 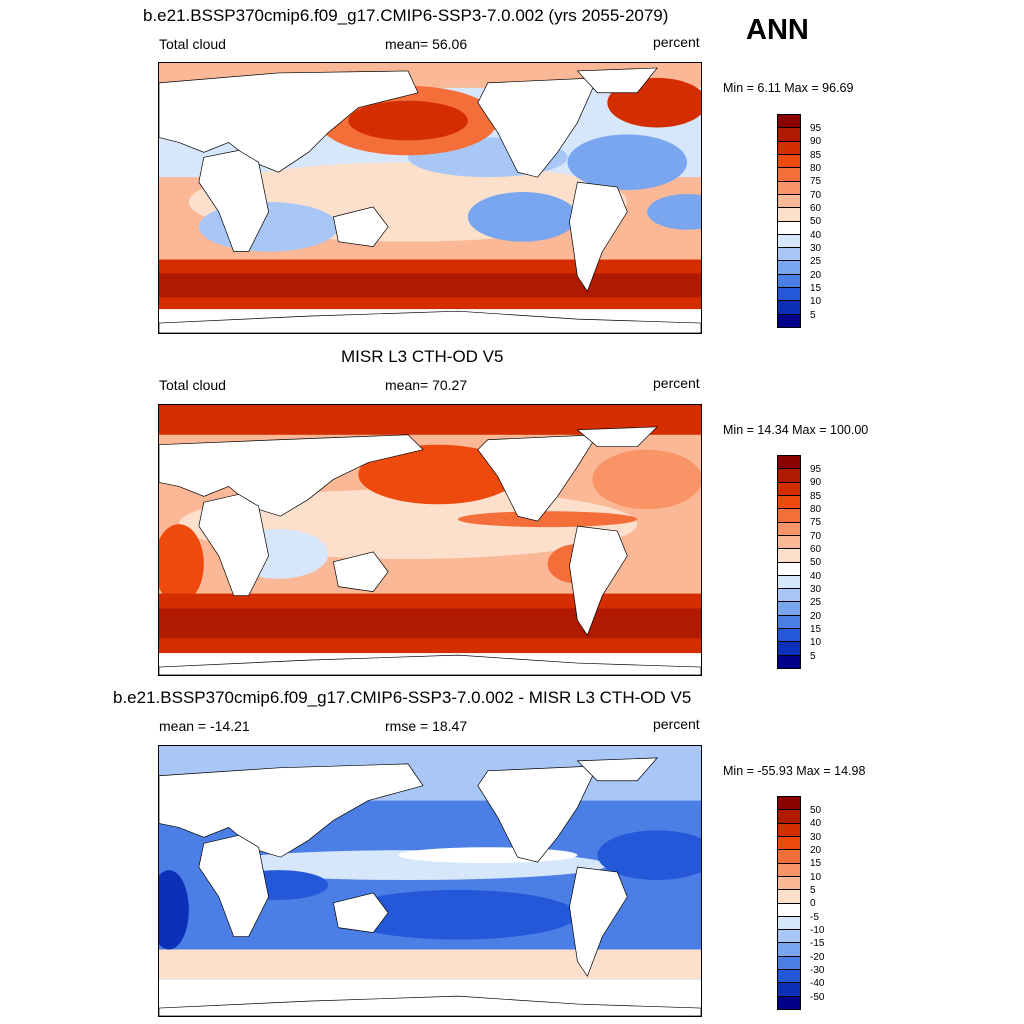 What do you see at coordinates (816, 482) in the screenshot?
I see `panel-2-cb-label: 90` at bounding box center [816, 482].